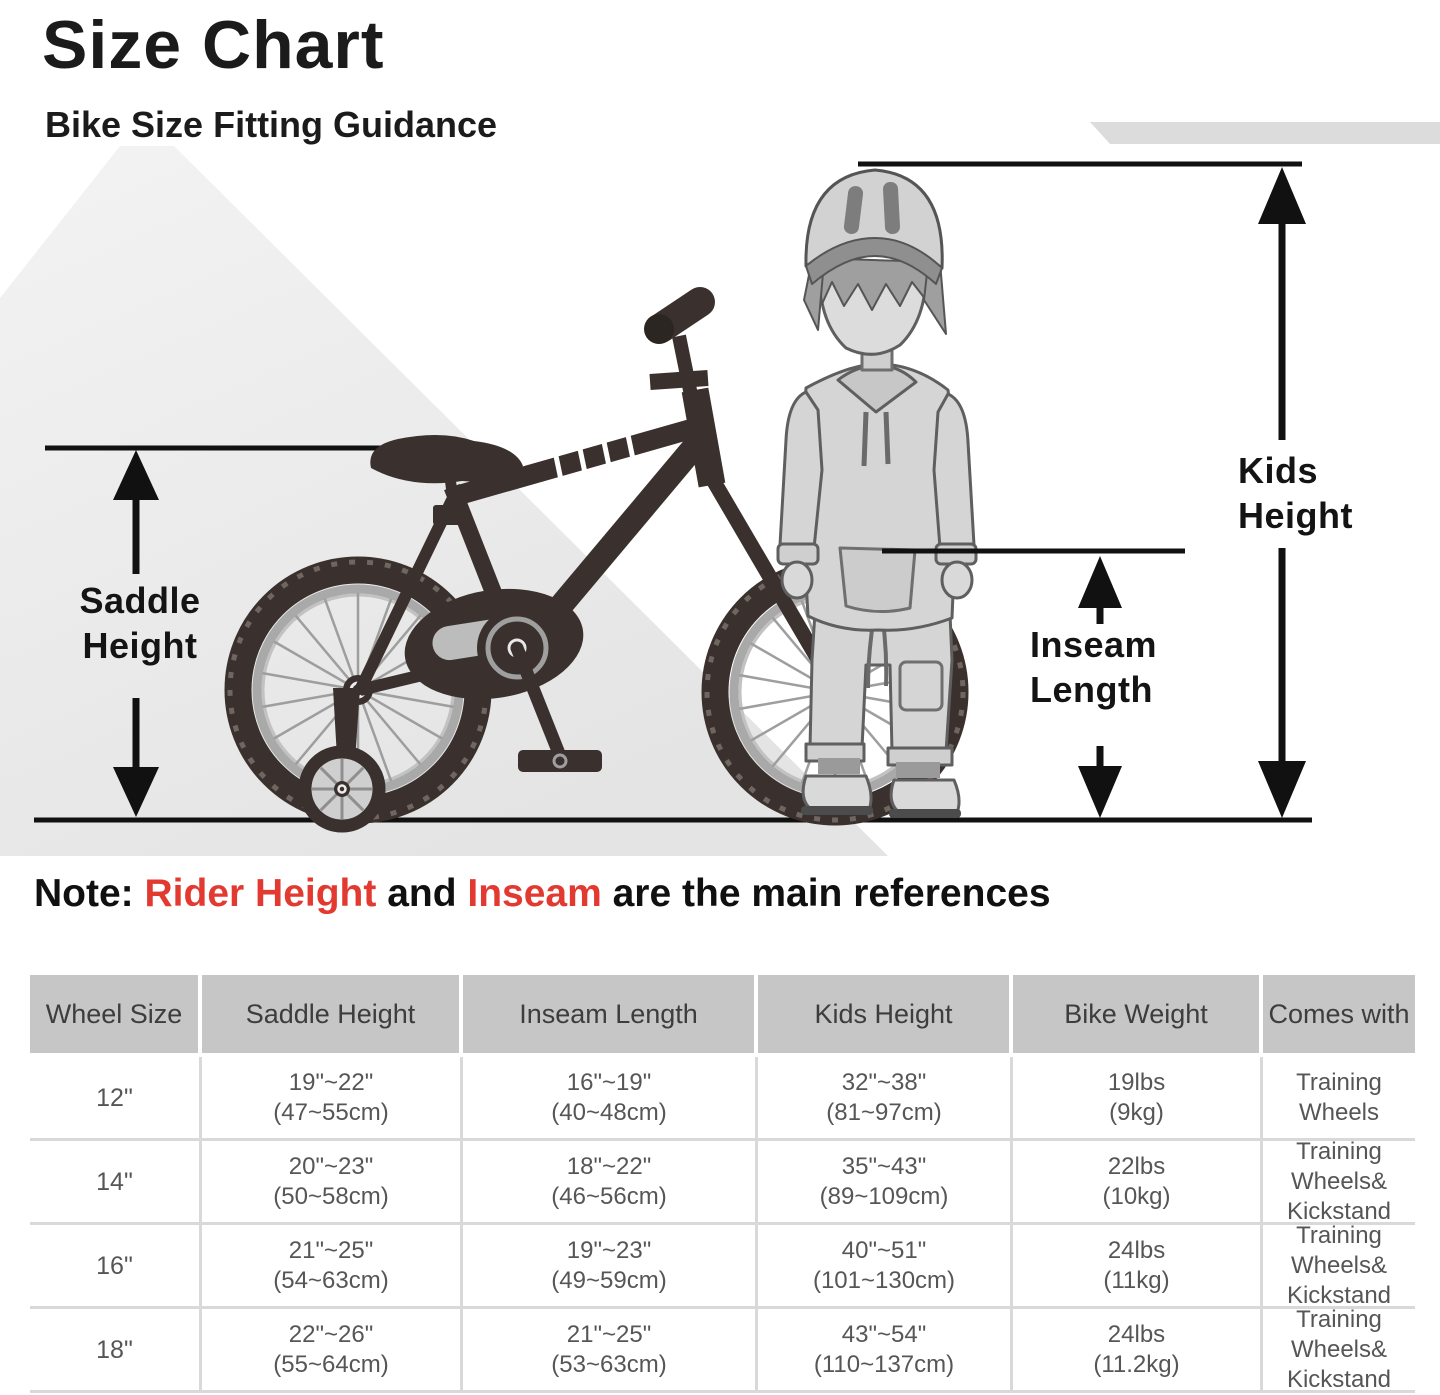  I want to click on inseam-length-label: Inseam Length, so click(1094, 667).